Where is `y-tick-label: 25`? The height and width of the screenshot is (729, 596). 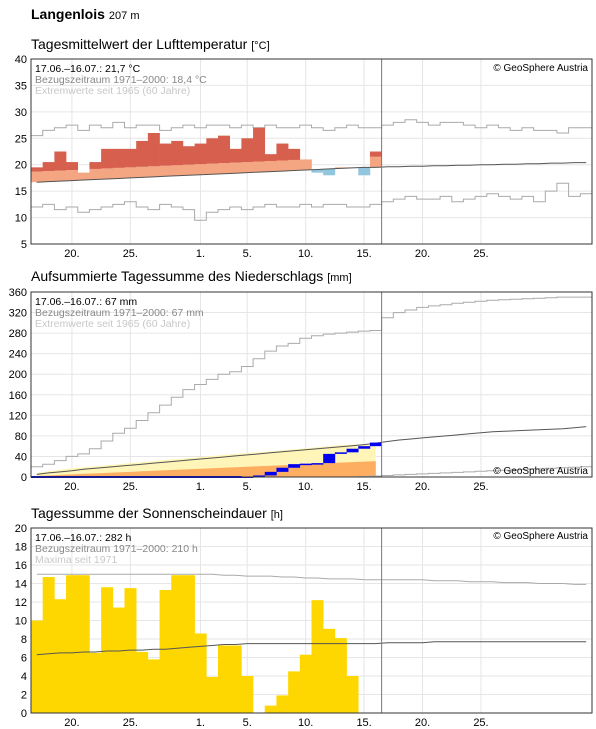
y-tick-label: 25 is located at coordinates (21, 139).